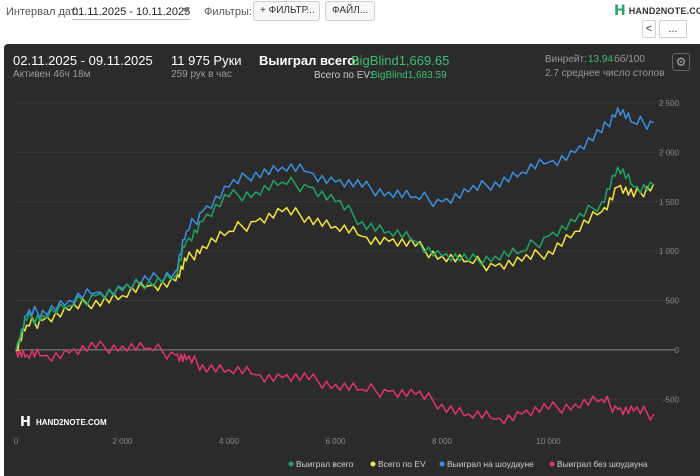 The height and width of the screenshot is (476, 700). I want to click on y-tick-label: -500, so click(671, 399).